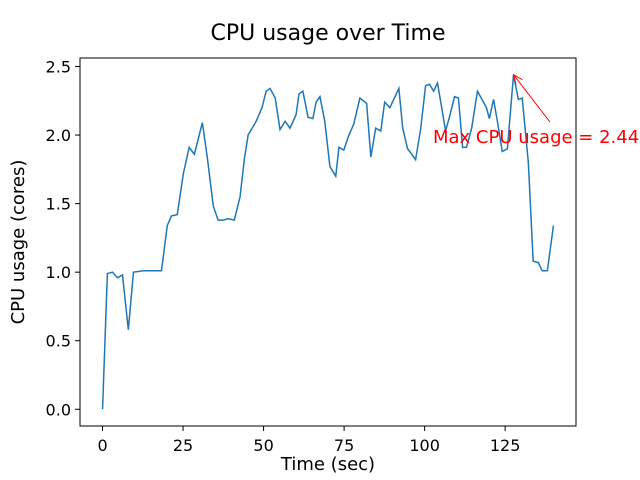  Describe the element at coordinates (327, 464) in the screenshot. I see `x-axis-label: Time (sec)` at that location.